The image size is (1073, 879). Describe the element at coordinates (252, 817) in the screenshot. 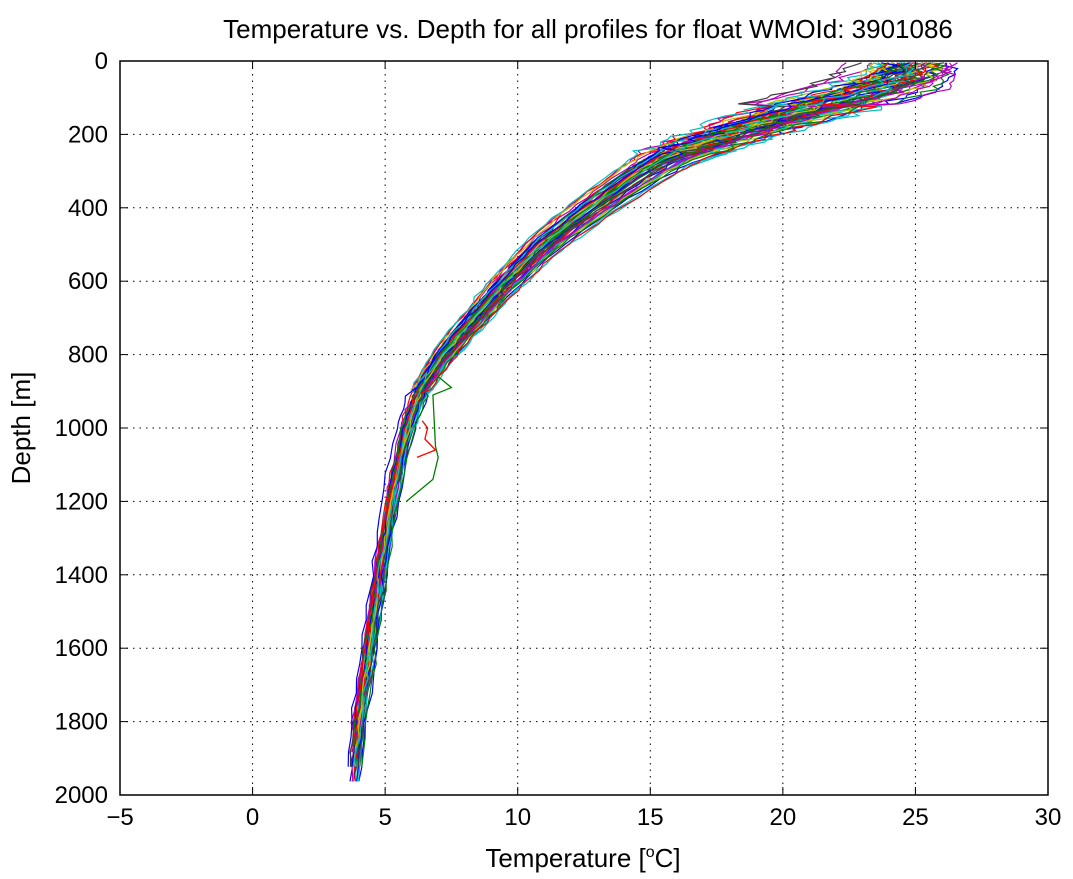

I see `x-tick-label: 0` at that location.